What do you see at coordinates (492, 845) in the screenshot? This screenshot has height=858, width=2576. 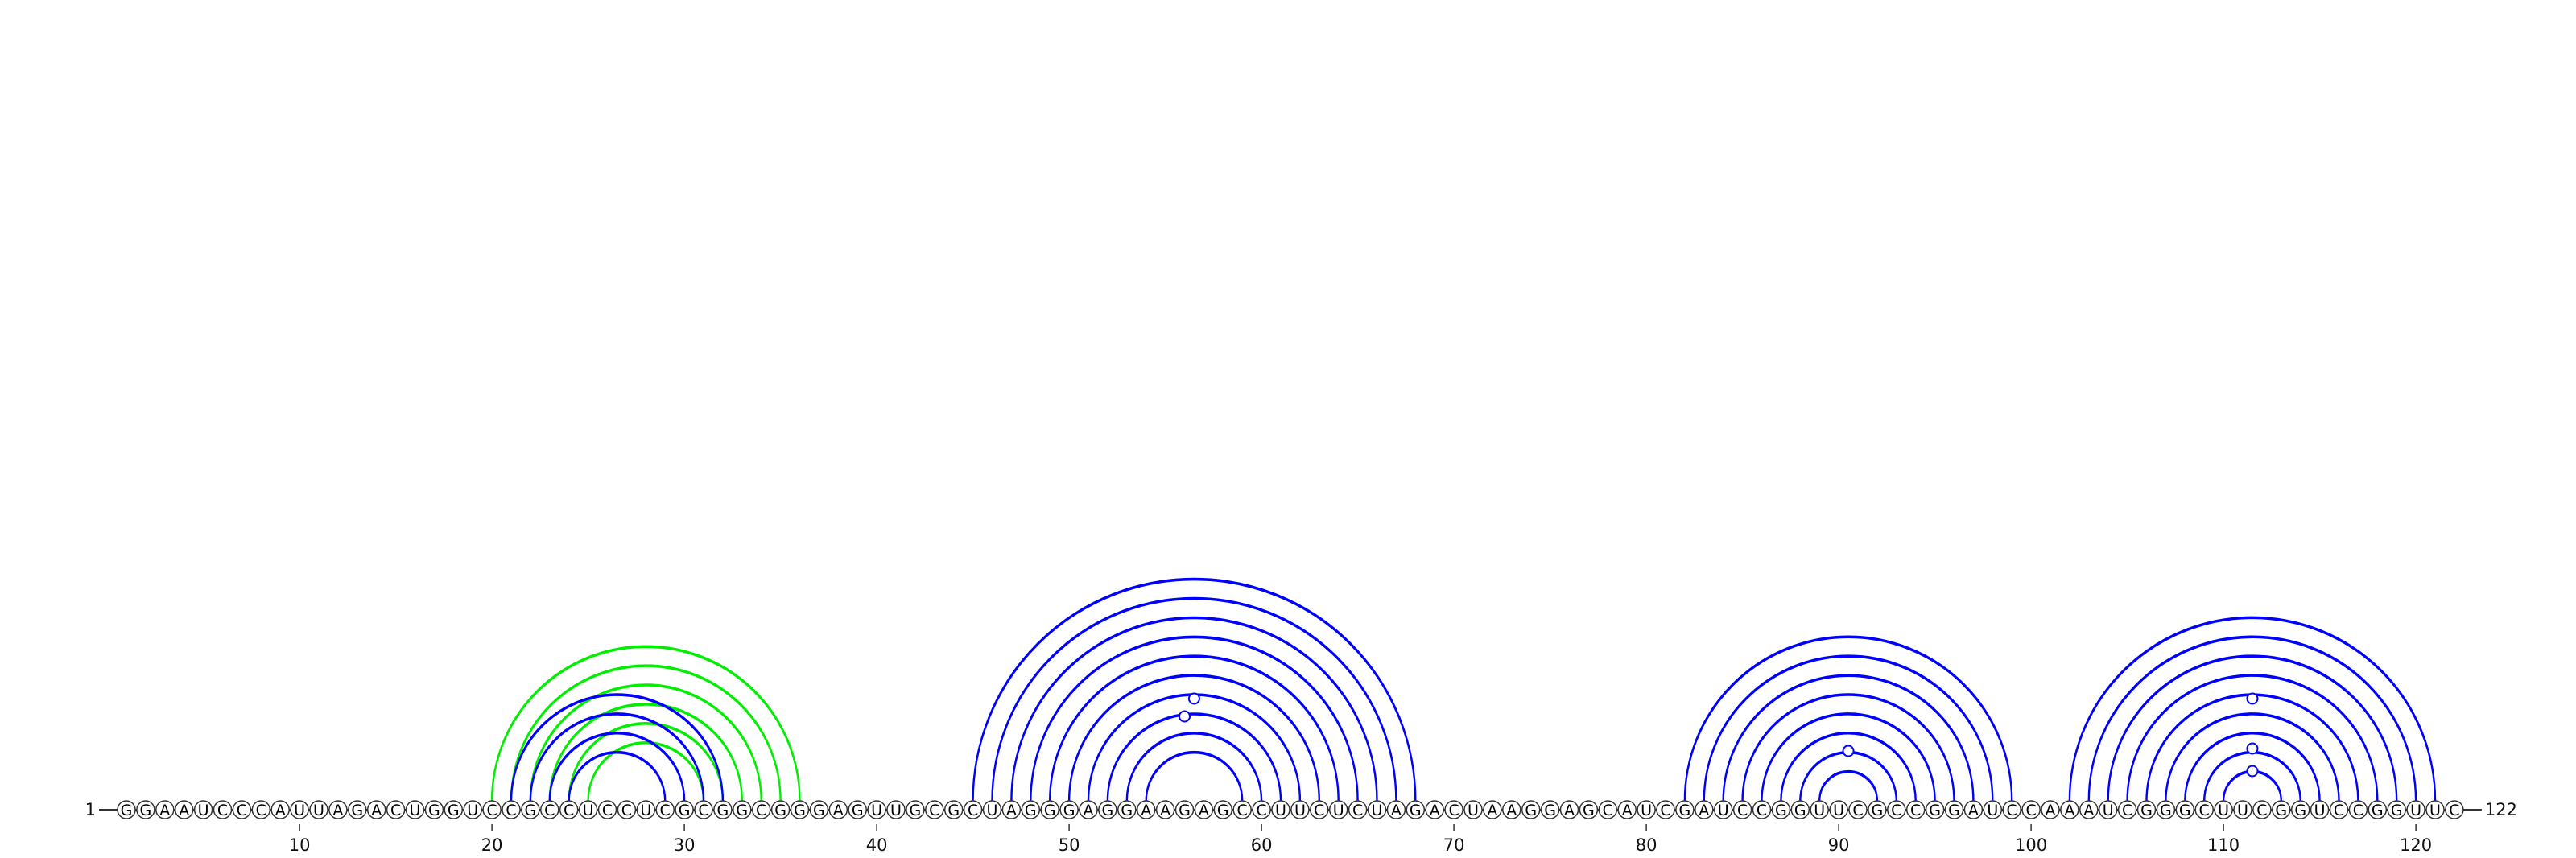 I see `tick-label: 20` at bounding box center [492, 845].